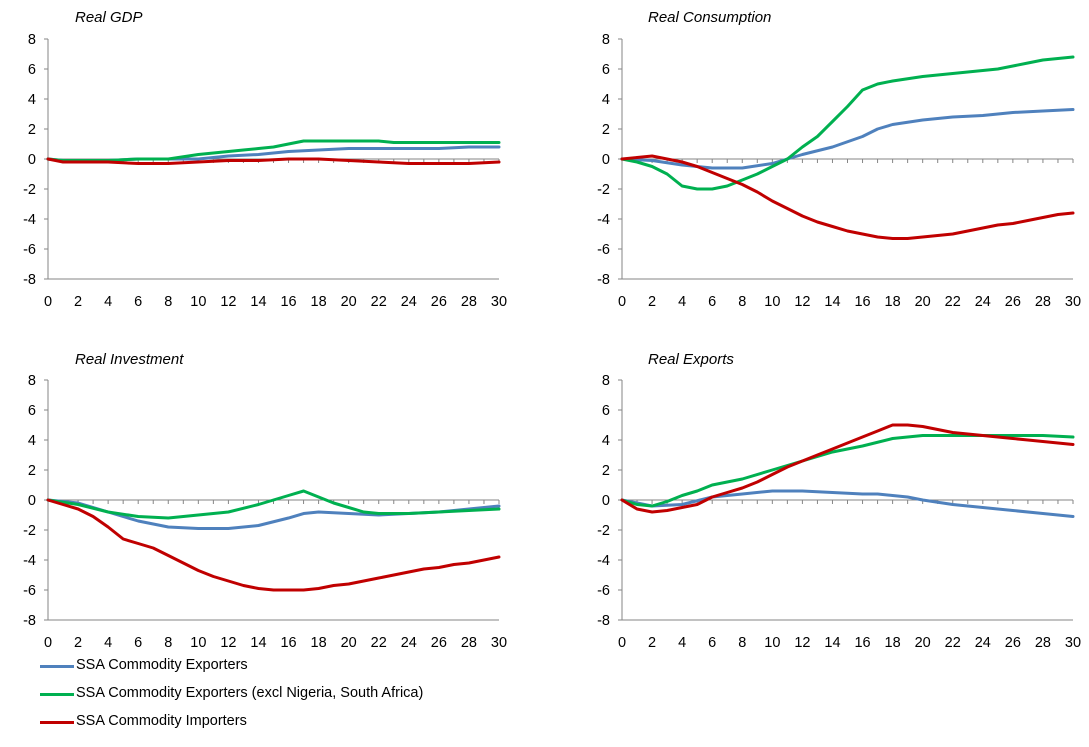  I want to click on legend-item-exporters: SSA Commodity Exporters, so click(290, 666).